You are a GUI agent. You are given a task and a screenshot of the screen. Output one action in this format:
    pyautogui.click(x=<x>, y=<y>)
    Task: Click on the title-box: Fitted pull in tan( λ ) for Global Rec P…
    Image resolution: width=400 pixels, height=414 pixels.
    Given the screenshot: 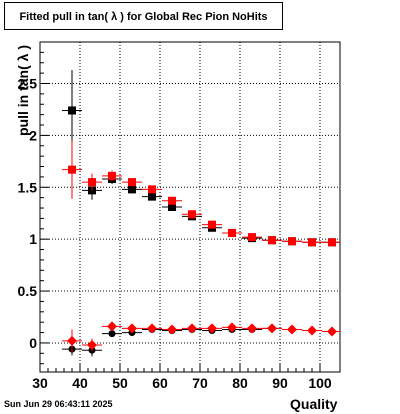 What is the action you would take?
    pyautogui.click(x=143, y=16)
    